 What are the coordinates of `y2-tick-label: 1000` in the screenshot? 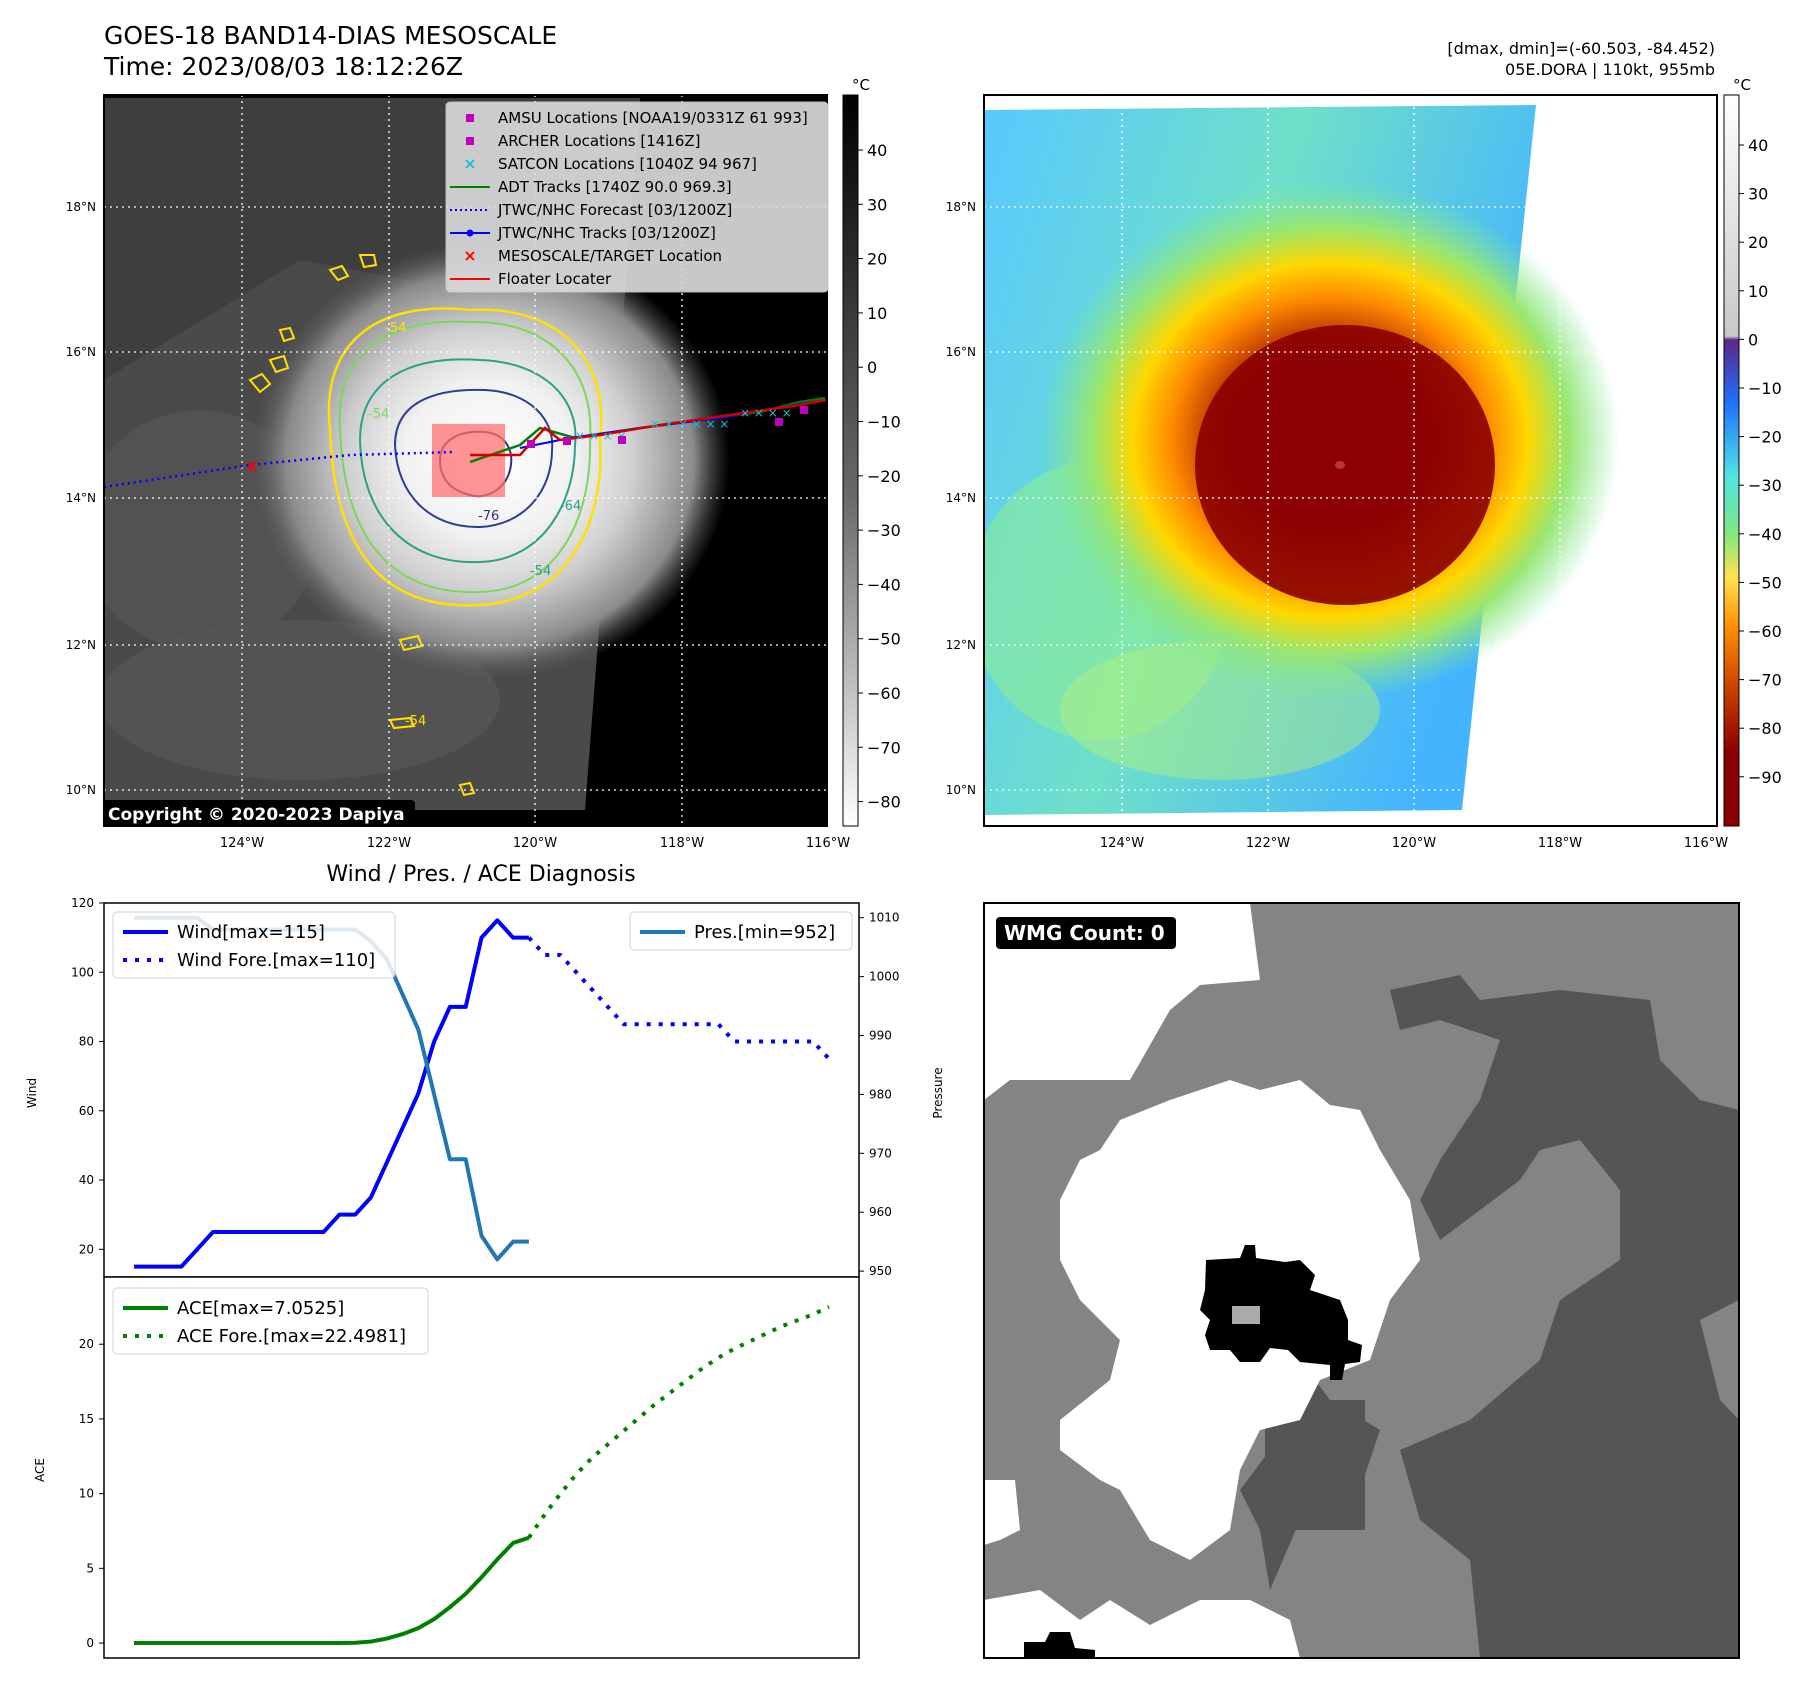 It's located at (884, 977).